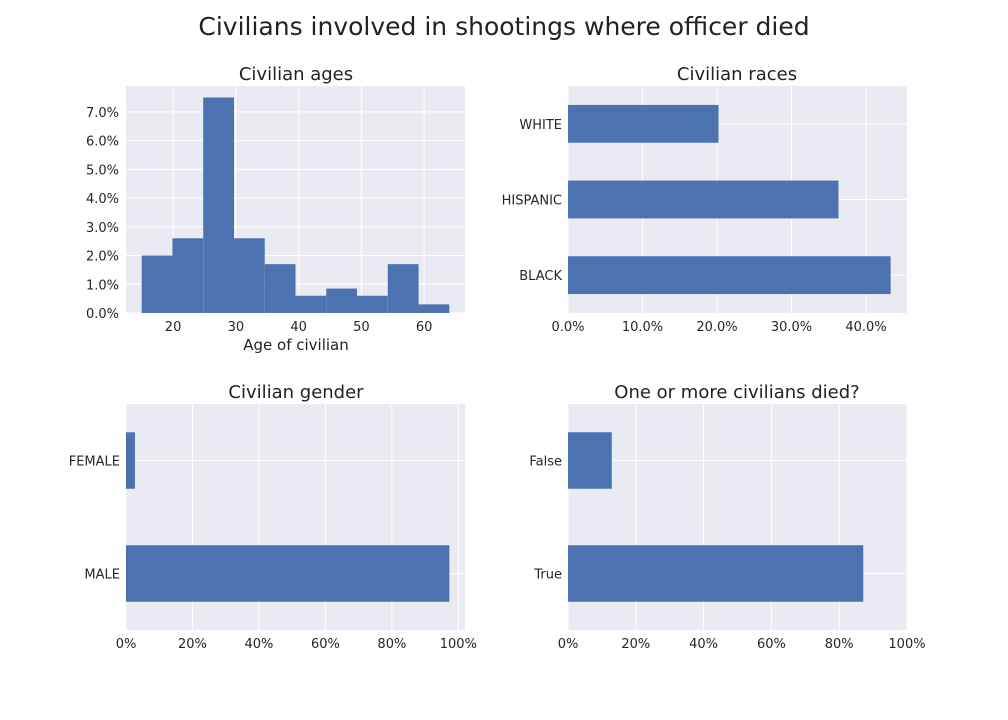 The image size is (1008, 720). I want to click on ages-xlabel: Age of civilian, so click(296, 345).